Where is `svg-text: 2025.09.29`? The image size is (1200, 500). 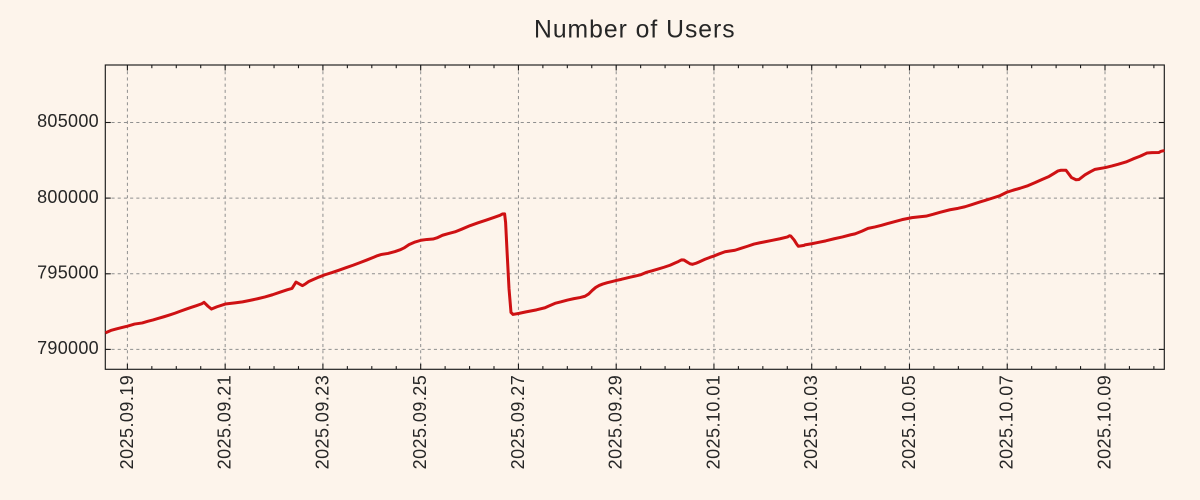 svg-text: 2025.09.29 is located at coordinates (616, 422).